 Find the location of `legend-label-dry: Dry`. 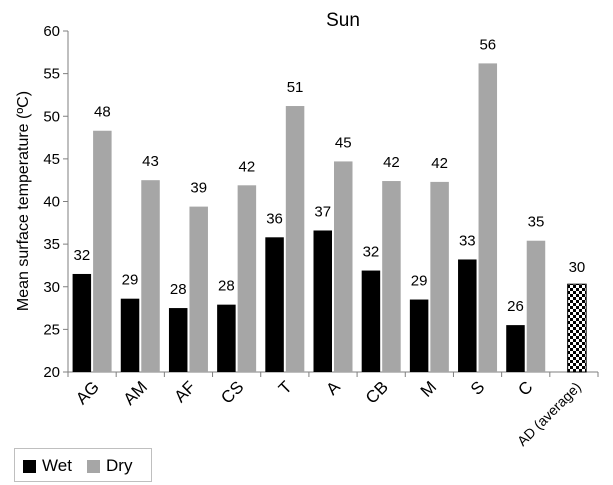

legend-label-dry: Dry is located at coordinates (119, 465).